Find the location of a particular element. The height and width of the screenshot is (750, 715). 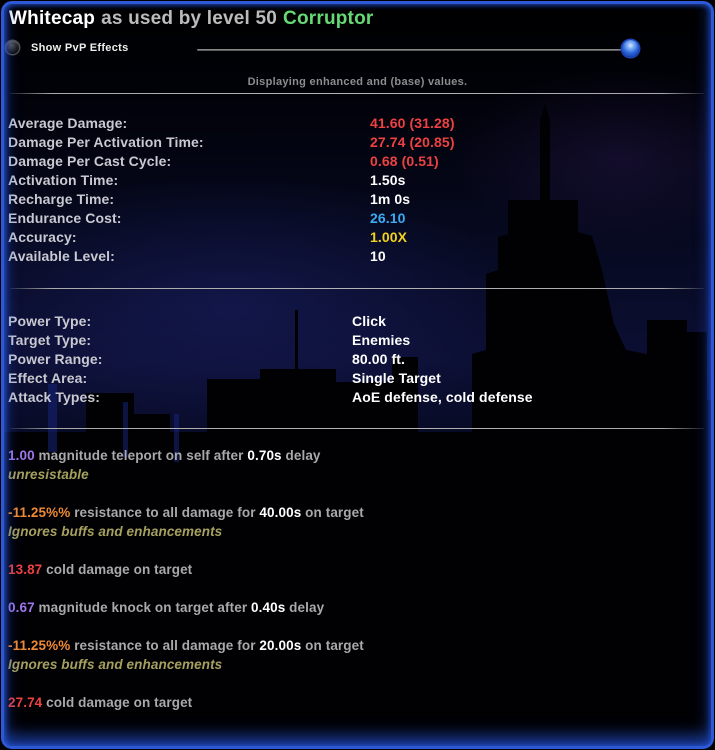

info-row: Power Range: 80.00 ft. is located at coordinates (357, 359).